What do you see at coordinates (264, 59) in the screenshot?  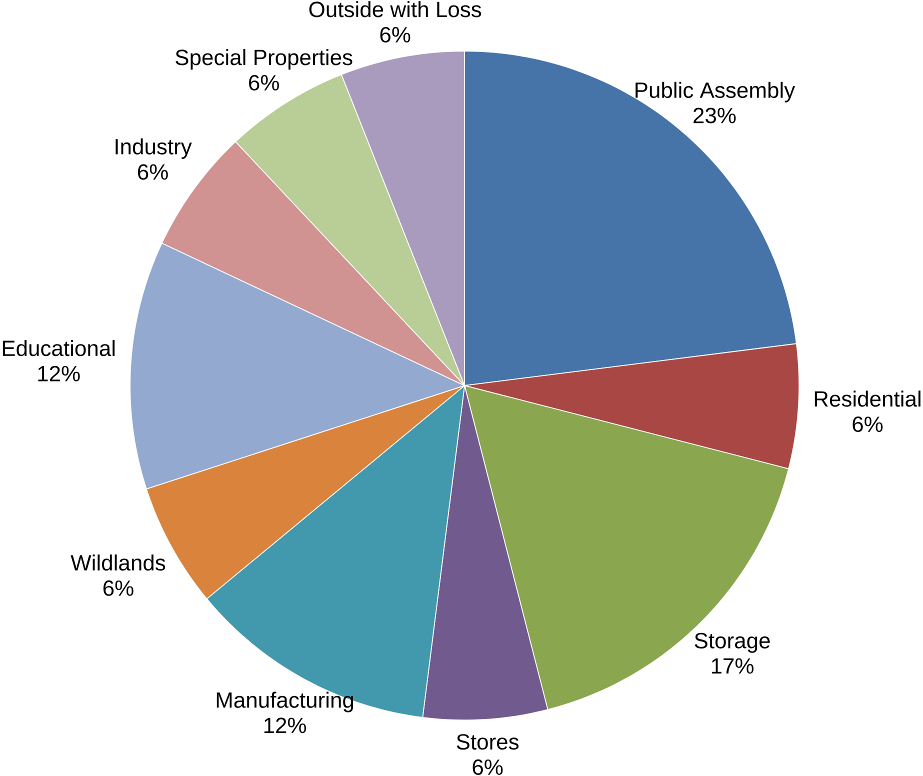 I see `slice-label: Special Properties` at bounding box center [264, 59].